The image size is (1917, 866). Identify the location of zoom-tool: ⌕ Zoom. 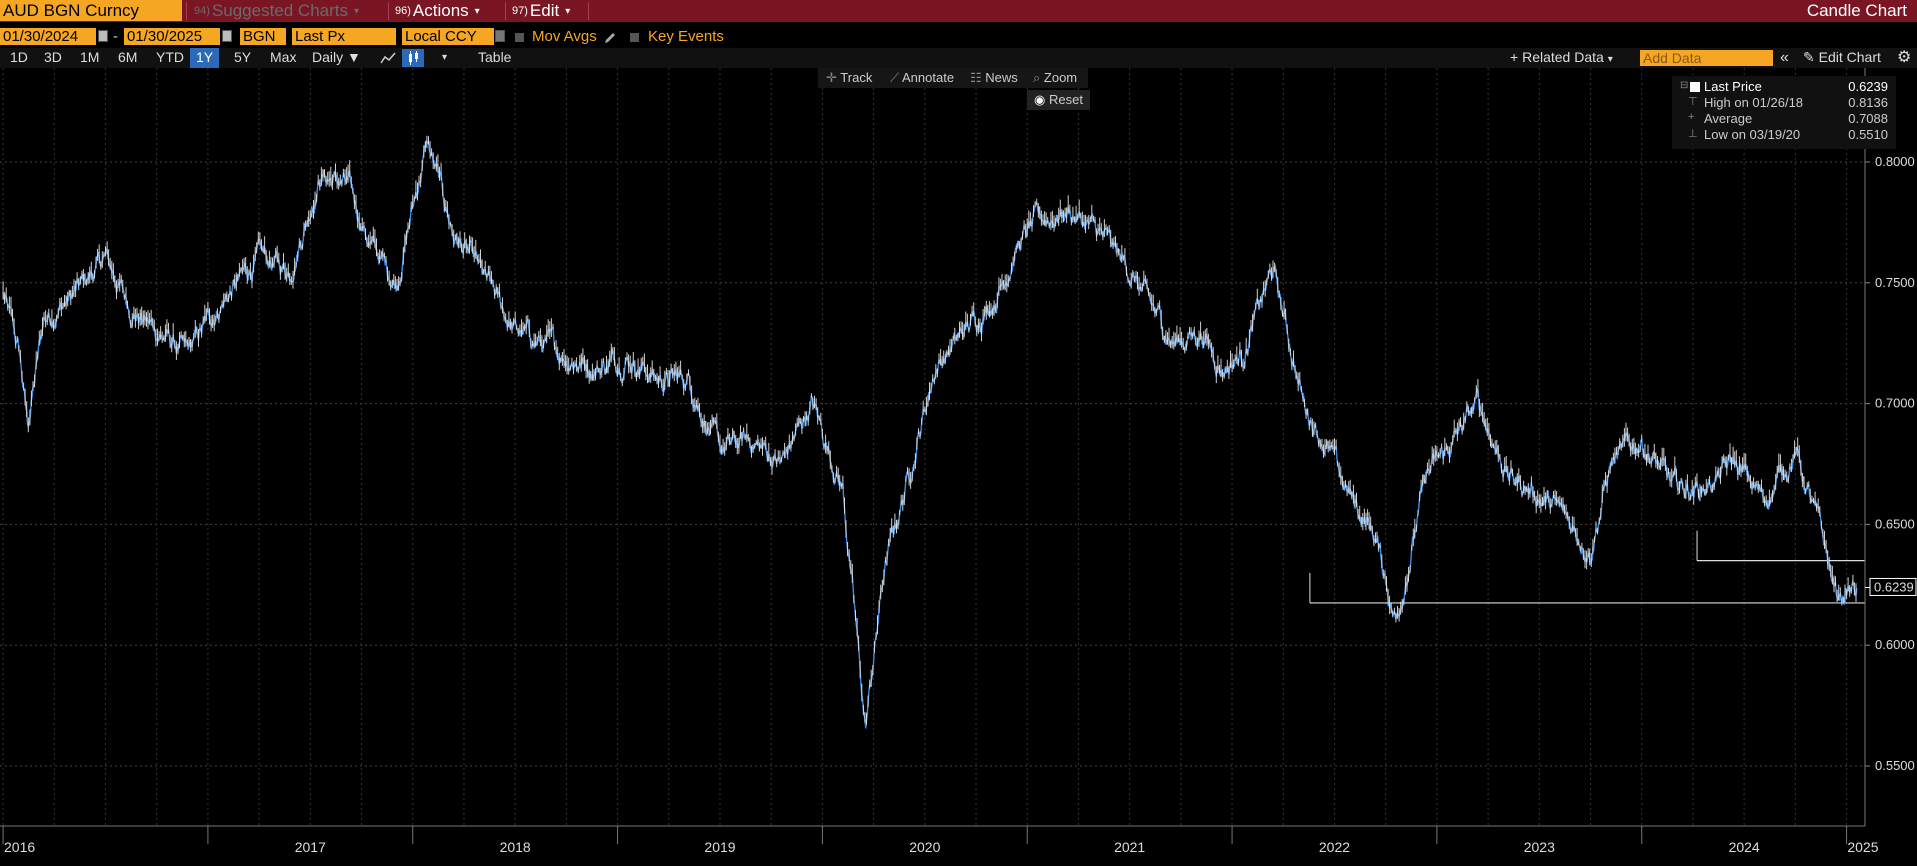
(1055, 78).